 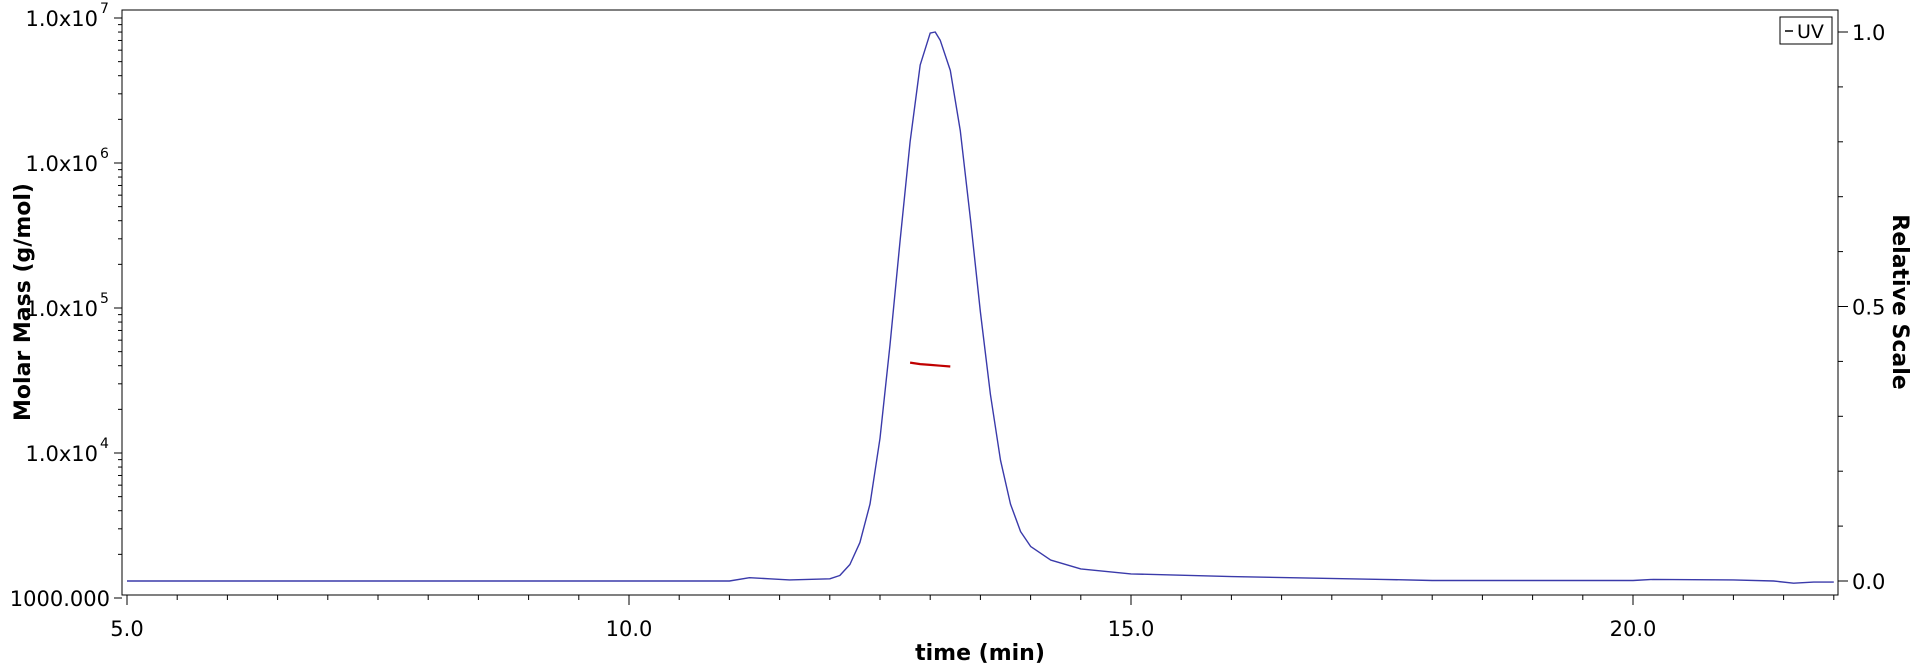 What do you see at coordinates (60, 599) in the screenshot?
I see `y-tick-label: 1000.000` at bounding box center [60, 599].